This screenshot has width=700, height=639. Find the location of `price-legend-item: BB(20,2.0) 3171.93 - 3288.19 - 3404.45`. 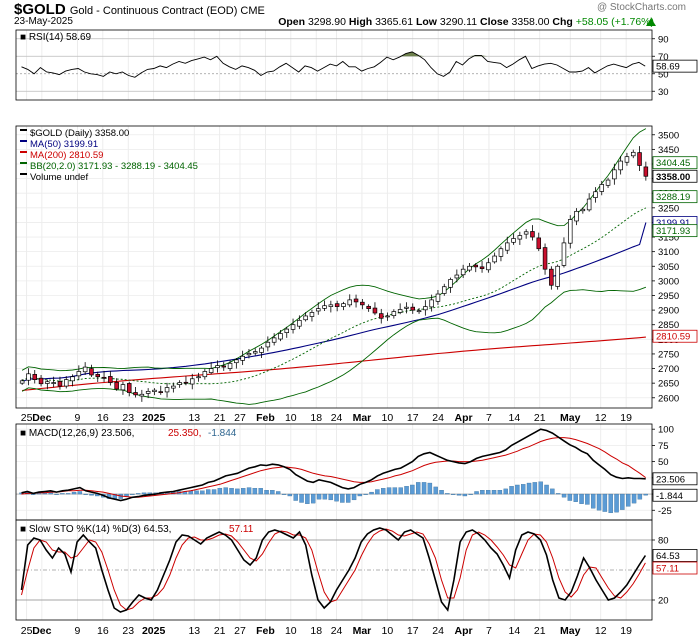

price-legend-item: BB(20,2.0) 3171.93 - 3288.19 - 3404.45 is located at coordinates (114, 166).